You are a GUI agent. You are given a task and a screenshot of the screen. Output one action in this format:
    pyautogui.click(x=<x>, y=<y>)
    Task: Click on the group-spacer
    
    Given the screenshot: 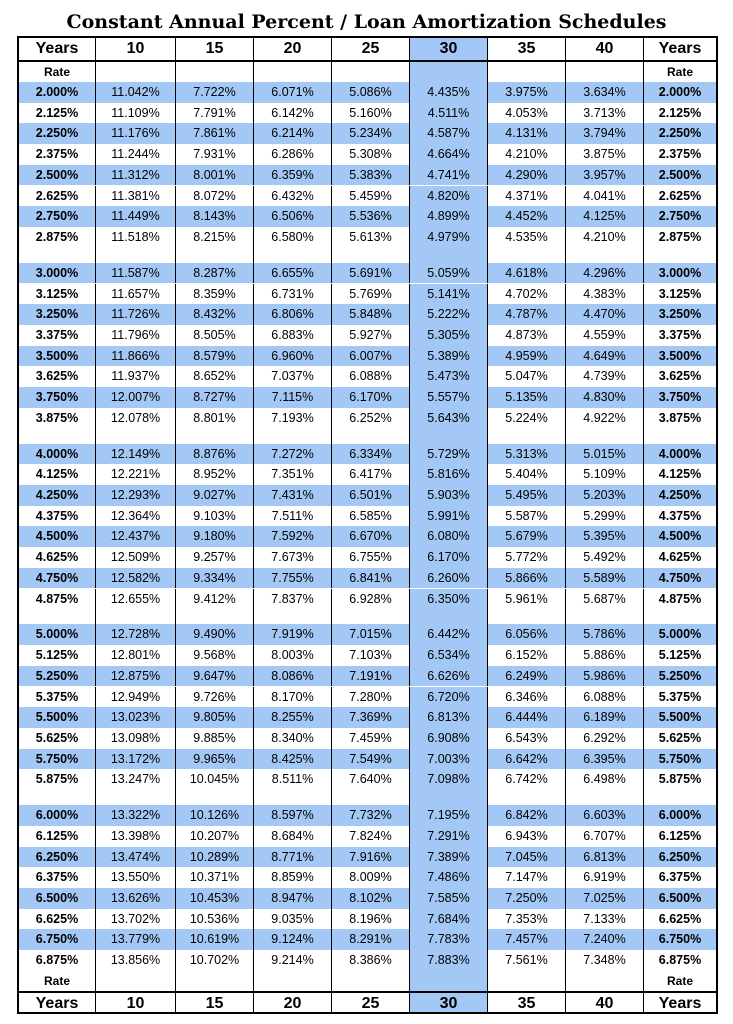 What is the action you would take?
    pyautogui.click(x=367, y=255)
    